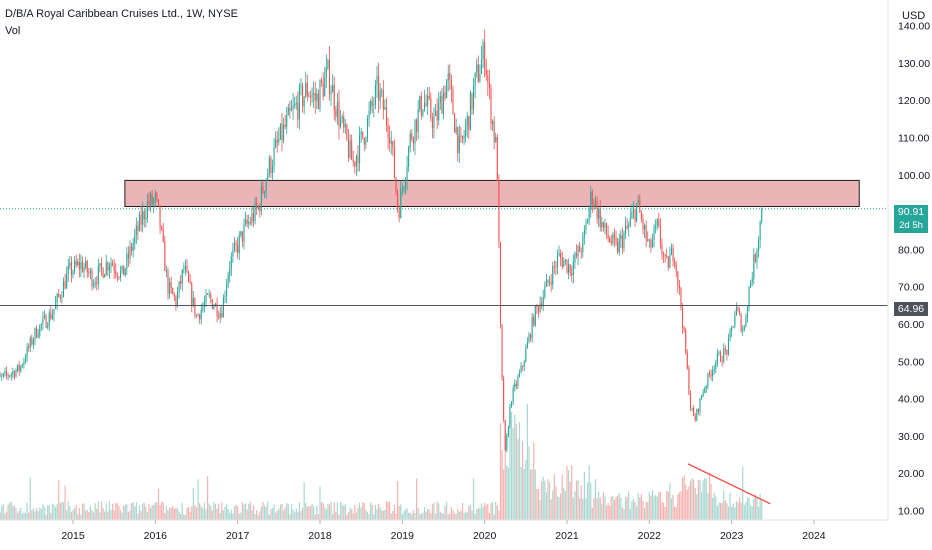 Image resolution: width=932 pixels, height=550 pixels. What do you see at coordinates (914, 16) in the screenshot?
I see `currency-label: USD` at bounding box center [914, 16].